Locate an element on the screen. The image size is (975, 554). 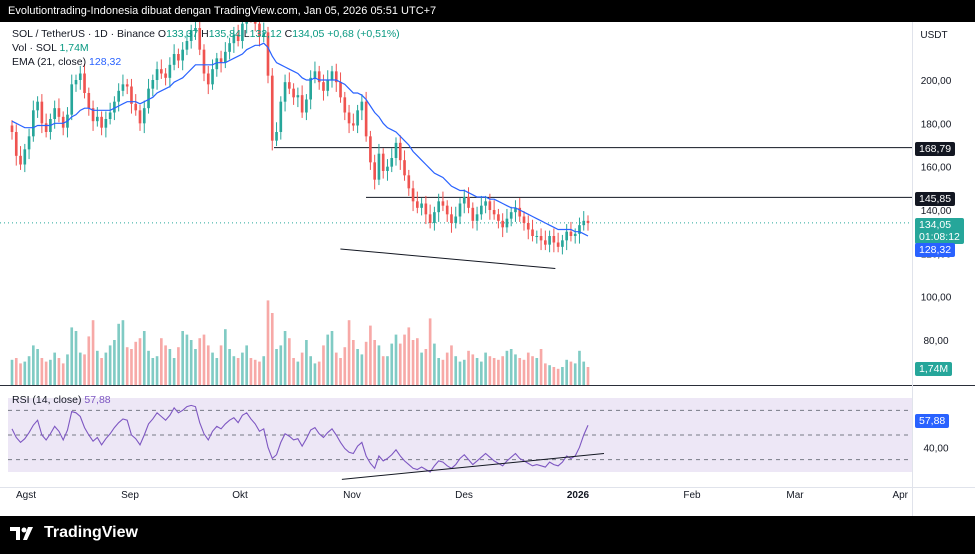
rsi-line is located at coordinates (300, 438).